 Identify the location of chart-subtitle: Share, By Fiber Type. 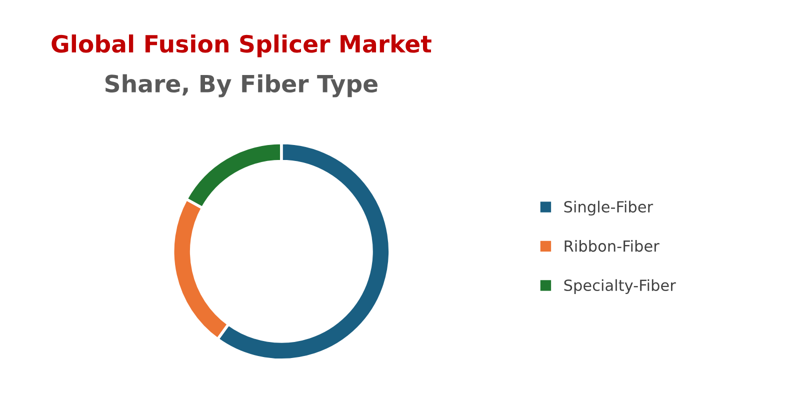
(241, 86).